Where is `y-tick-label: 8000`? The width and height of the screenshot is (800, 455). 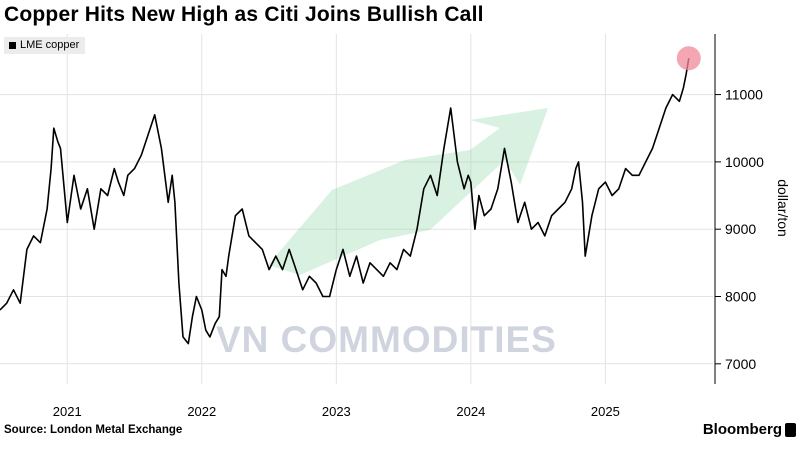
y-tick-label: 8000 is located at coordinates (740, 297).